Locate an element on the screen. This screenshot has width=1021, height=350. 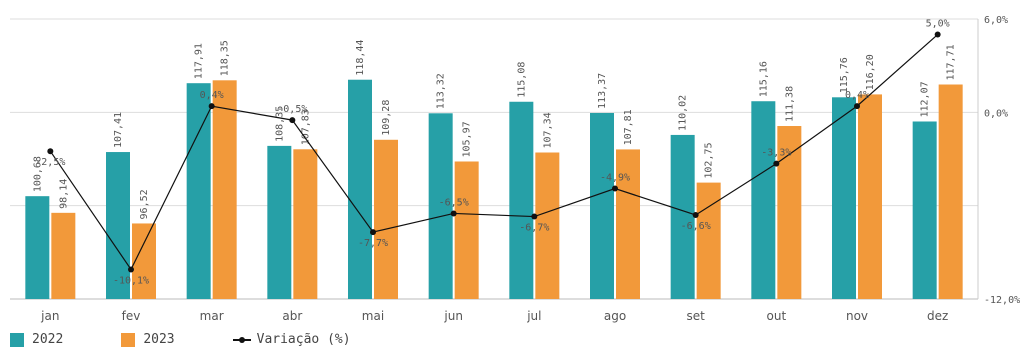
bar-value-label: 111,38 is located at coordinates (789, 104).